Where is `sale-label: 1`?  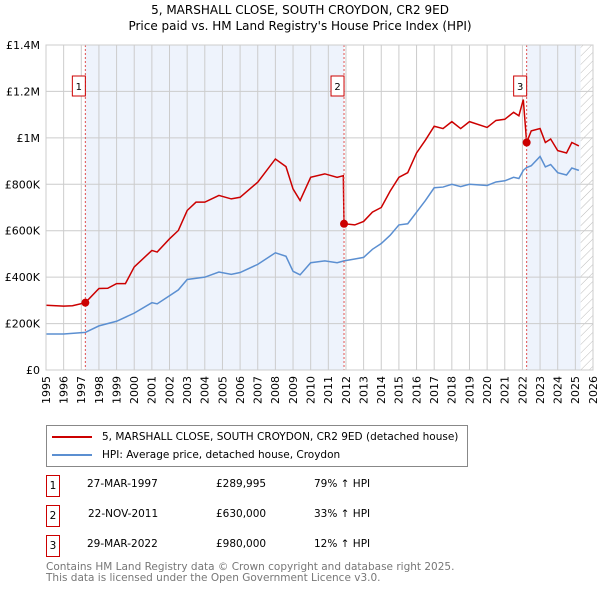
sale-label: 1 is located at coordinates (79, 87).